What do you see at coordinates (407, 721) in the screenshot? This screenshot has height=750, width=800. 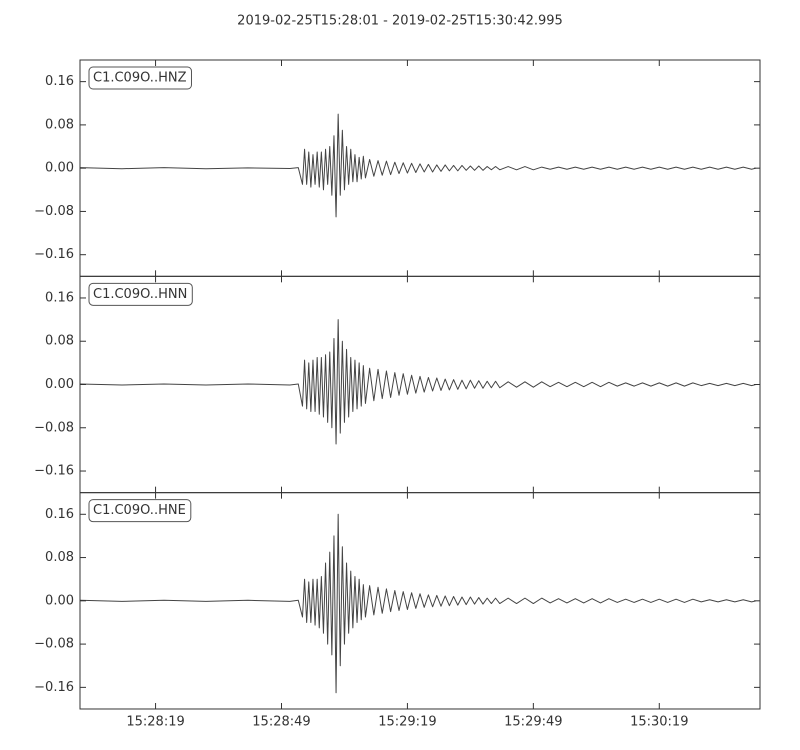 I see `x-tick-label: 15:29:19` at bounding box center [407, 721].